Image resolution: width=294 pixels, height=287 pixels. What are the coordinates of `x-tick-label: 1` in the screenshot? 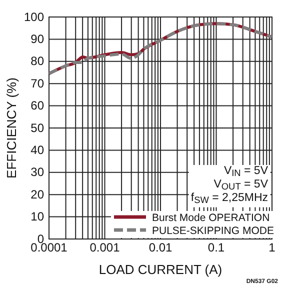 It's located at (272, 247).